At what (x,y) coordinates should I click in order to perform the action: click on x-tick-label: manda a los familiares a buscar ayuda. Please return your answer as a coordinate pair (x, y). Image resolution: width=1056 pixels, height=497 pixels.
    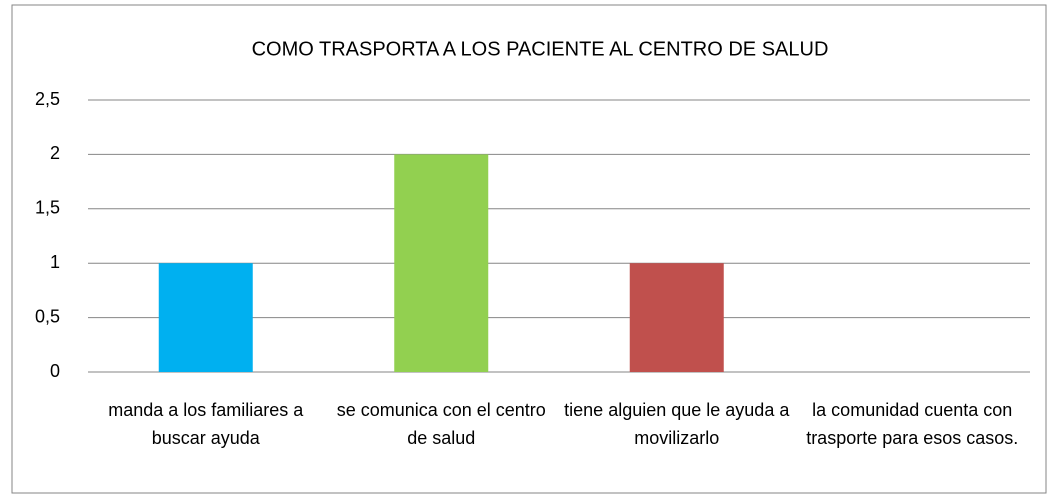
    Looking at the image, I should click on (206, 424).